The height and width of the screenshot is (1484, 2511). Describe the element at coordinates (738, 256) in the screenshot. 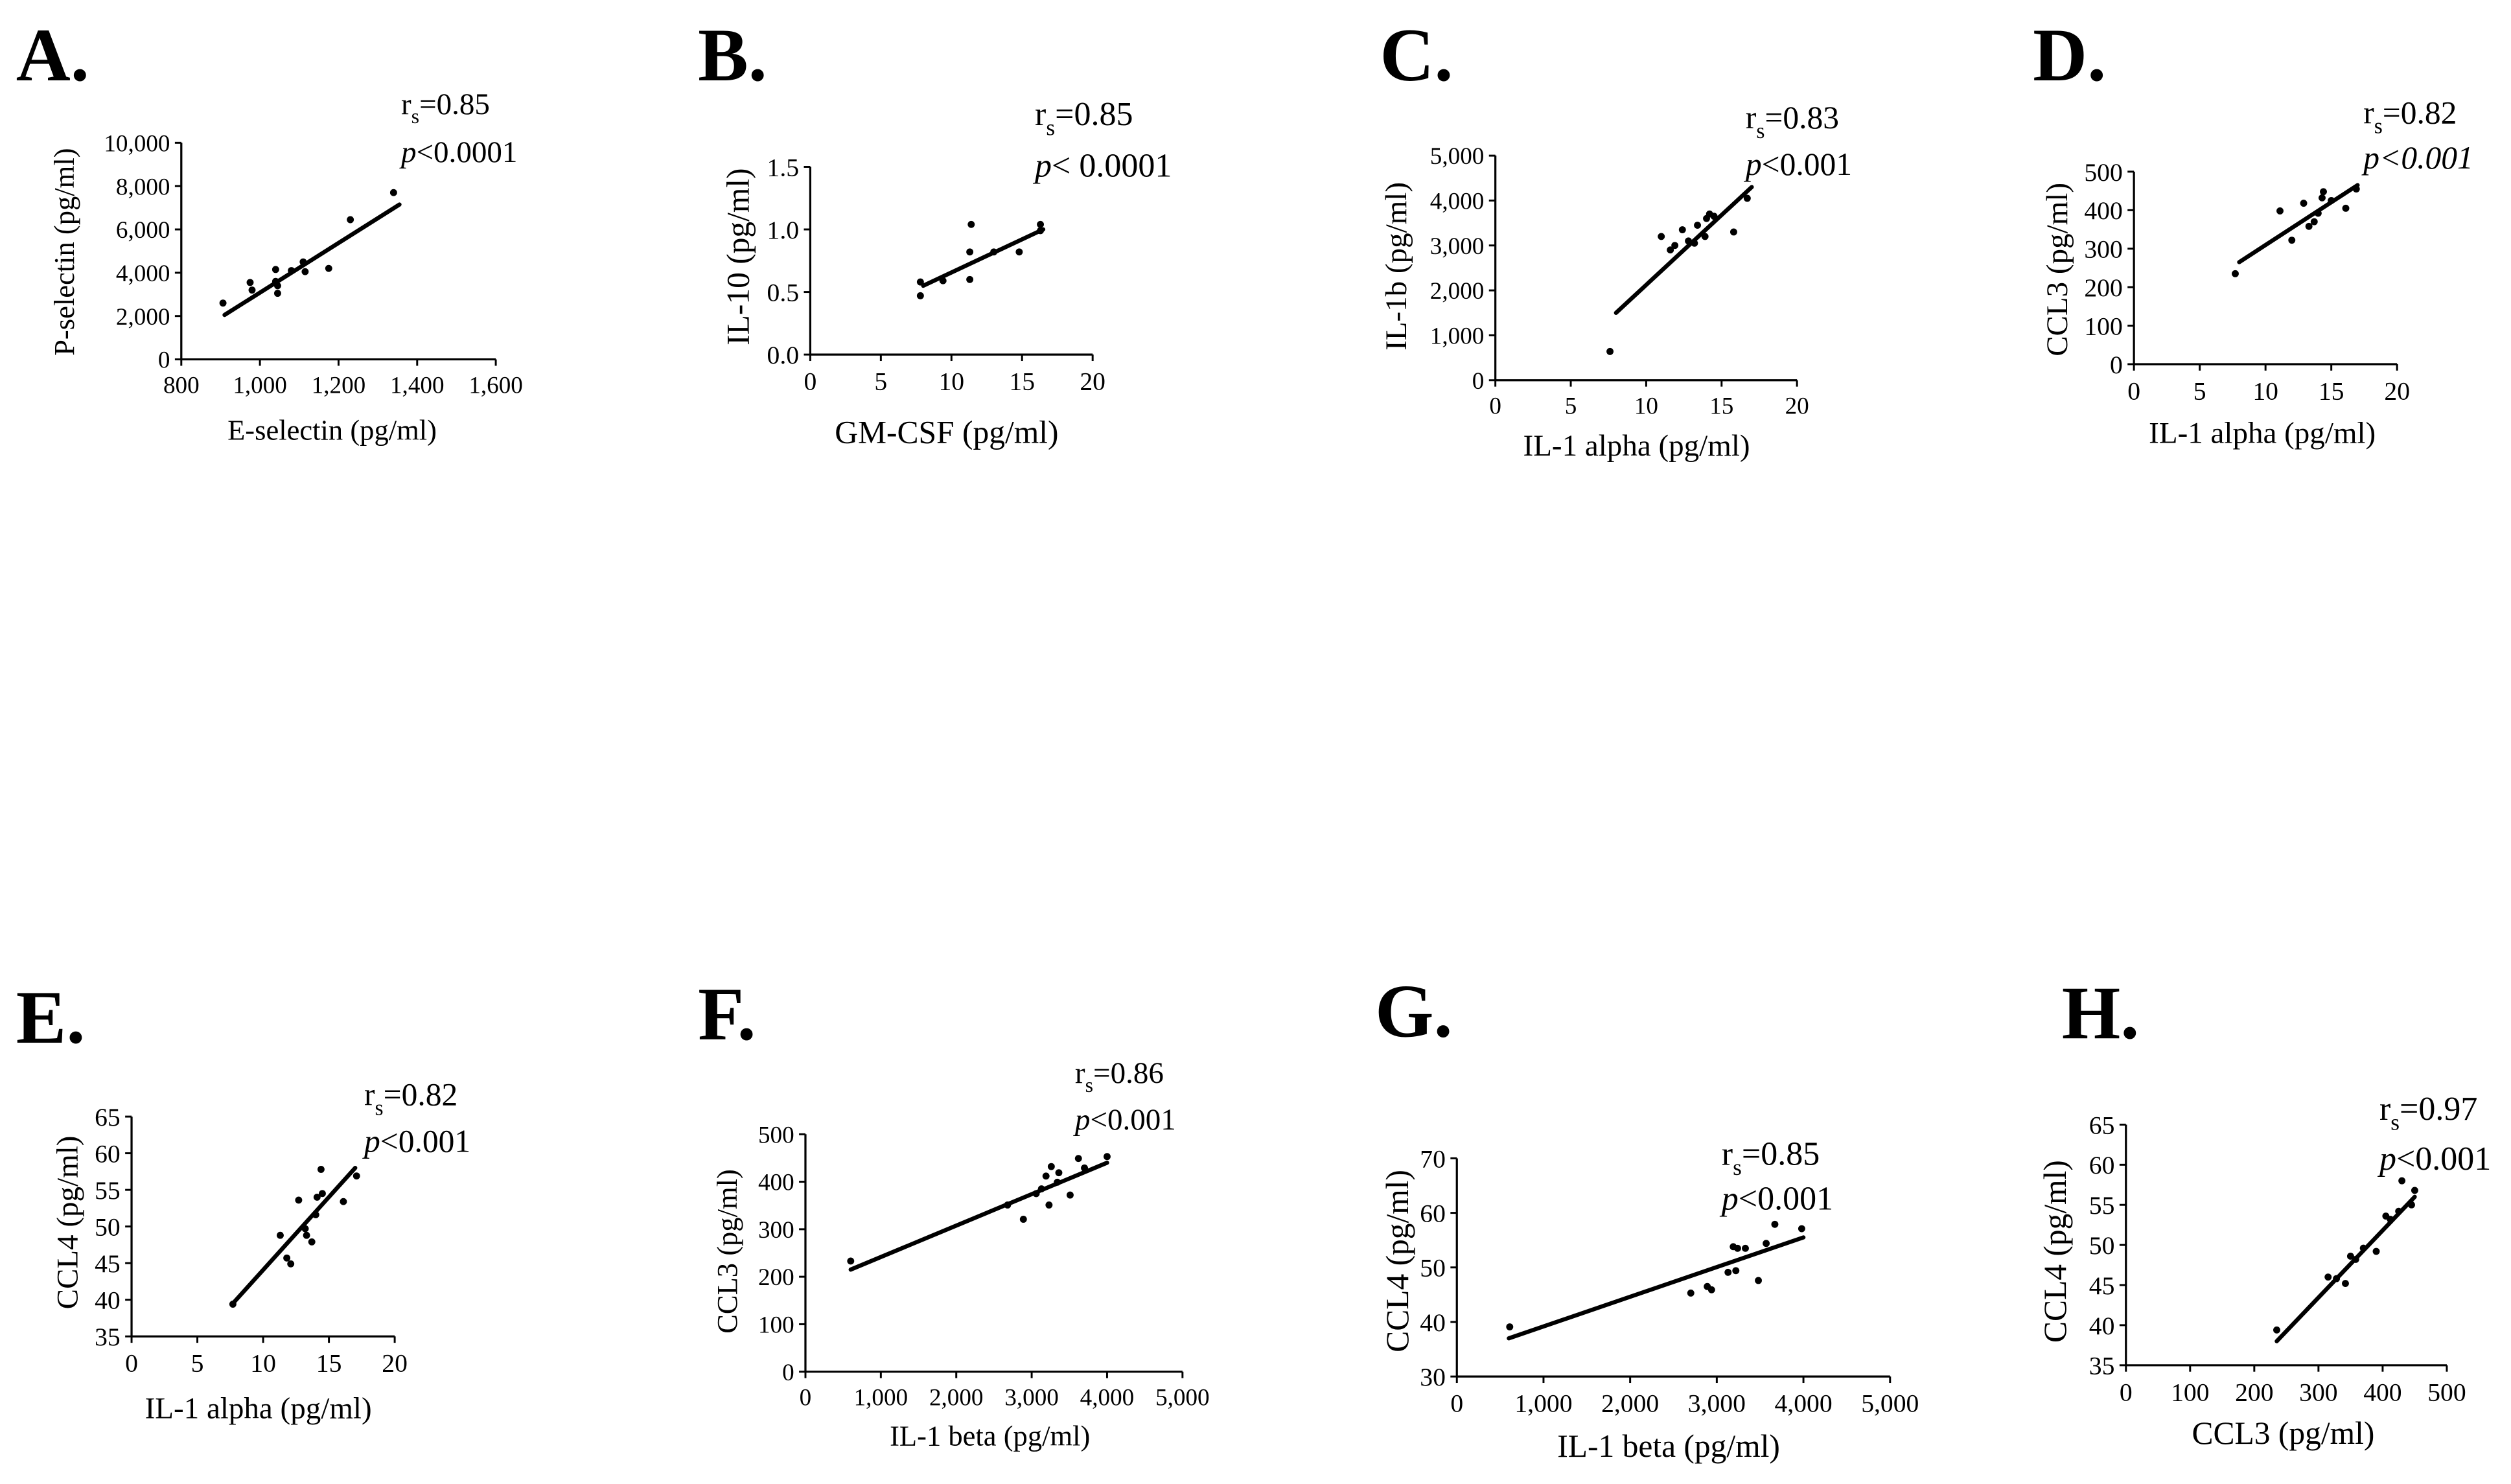

I see `y-axis-label: IL-10 (pg/ml)` at that location.